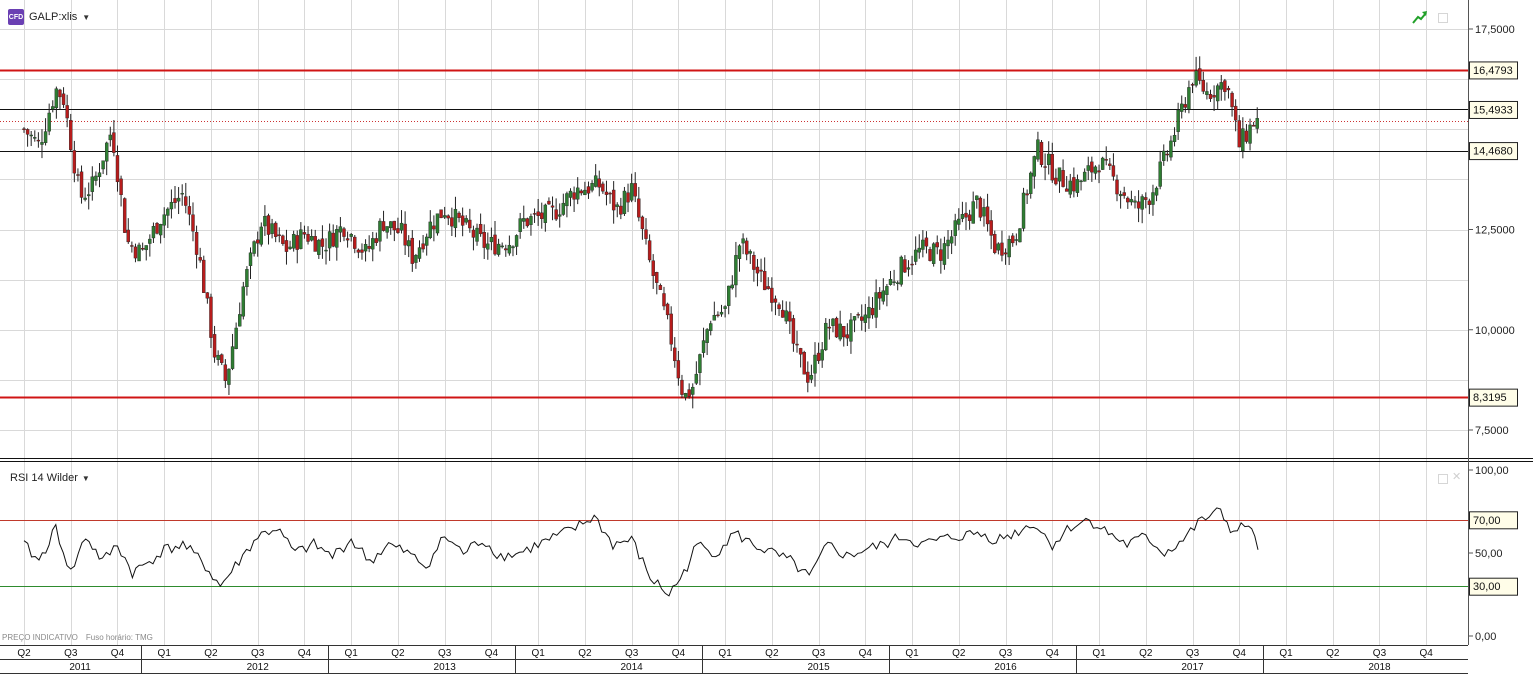 This screenshot has width=1533, height=674. Describe the element at coordinates (44, 478) in the screenshot. I see `rsi-indicator-label: RSI 14 Wilder` at that location.